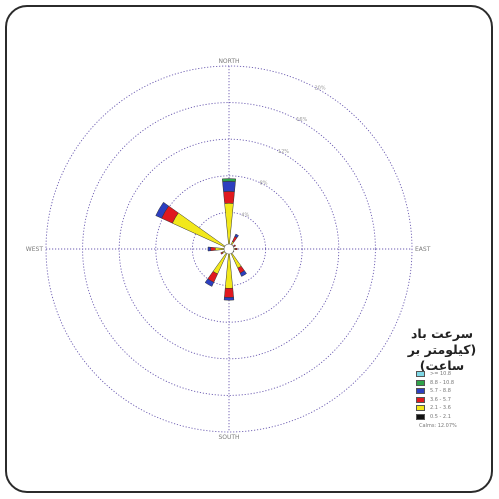 This screenshot has width=499, height=499. I want to click on rose-wedge-60-bin3, so click(234, 246).